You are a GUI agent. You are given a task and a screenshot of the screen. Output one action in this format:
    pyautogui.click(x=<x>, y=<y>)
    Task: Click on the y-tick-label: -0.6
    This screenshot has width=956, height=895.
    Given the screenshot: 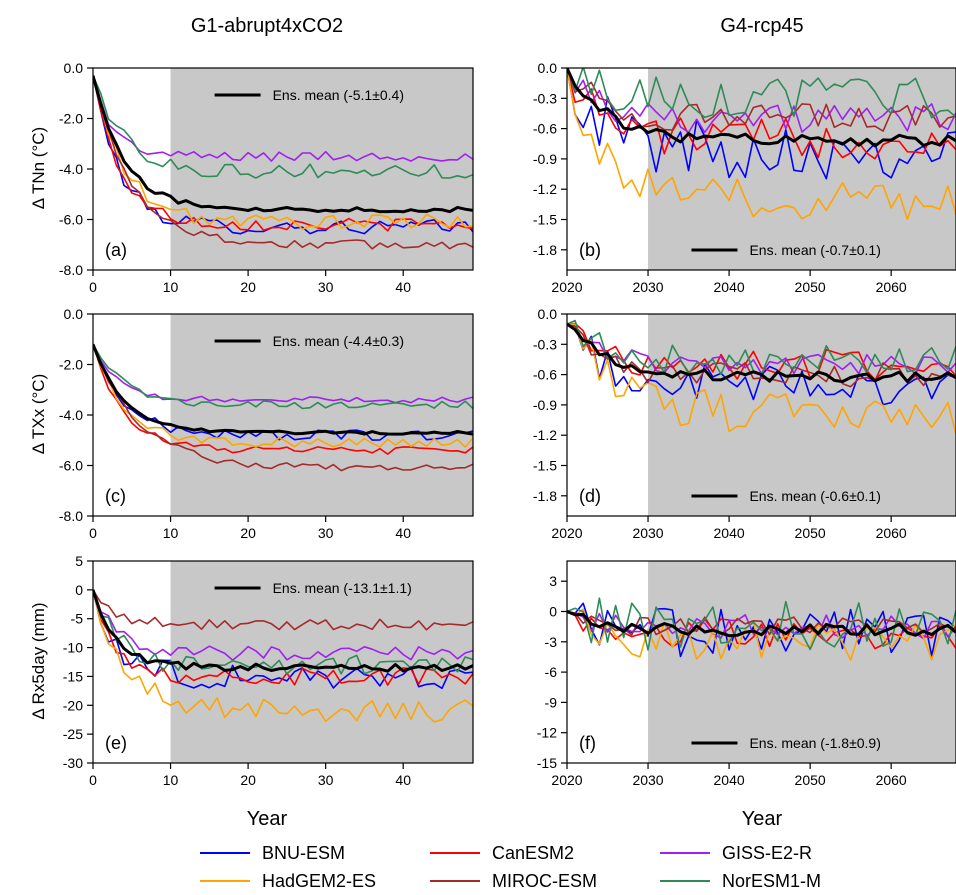 What is the action you would take?
    pyautogui.click(x=545, y=375)
    